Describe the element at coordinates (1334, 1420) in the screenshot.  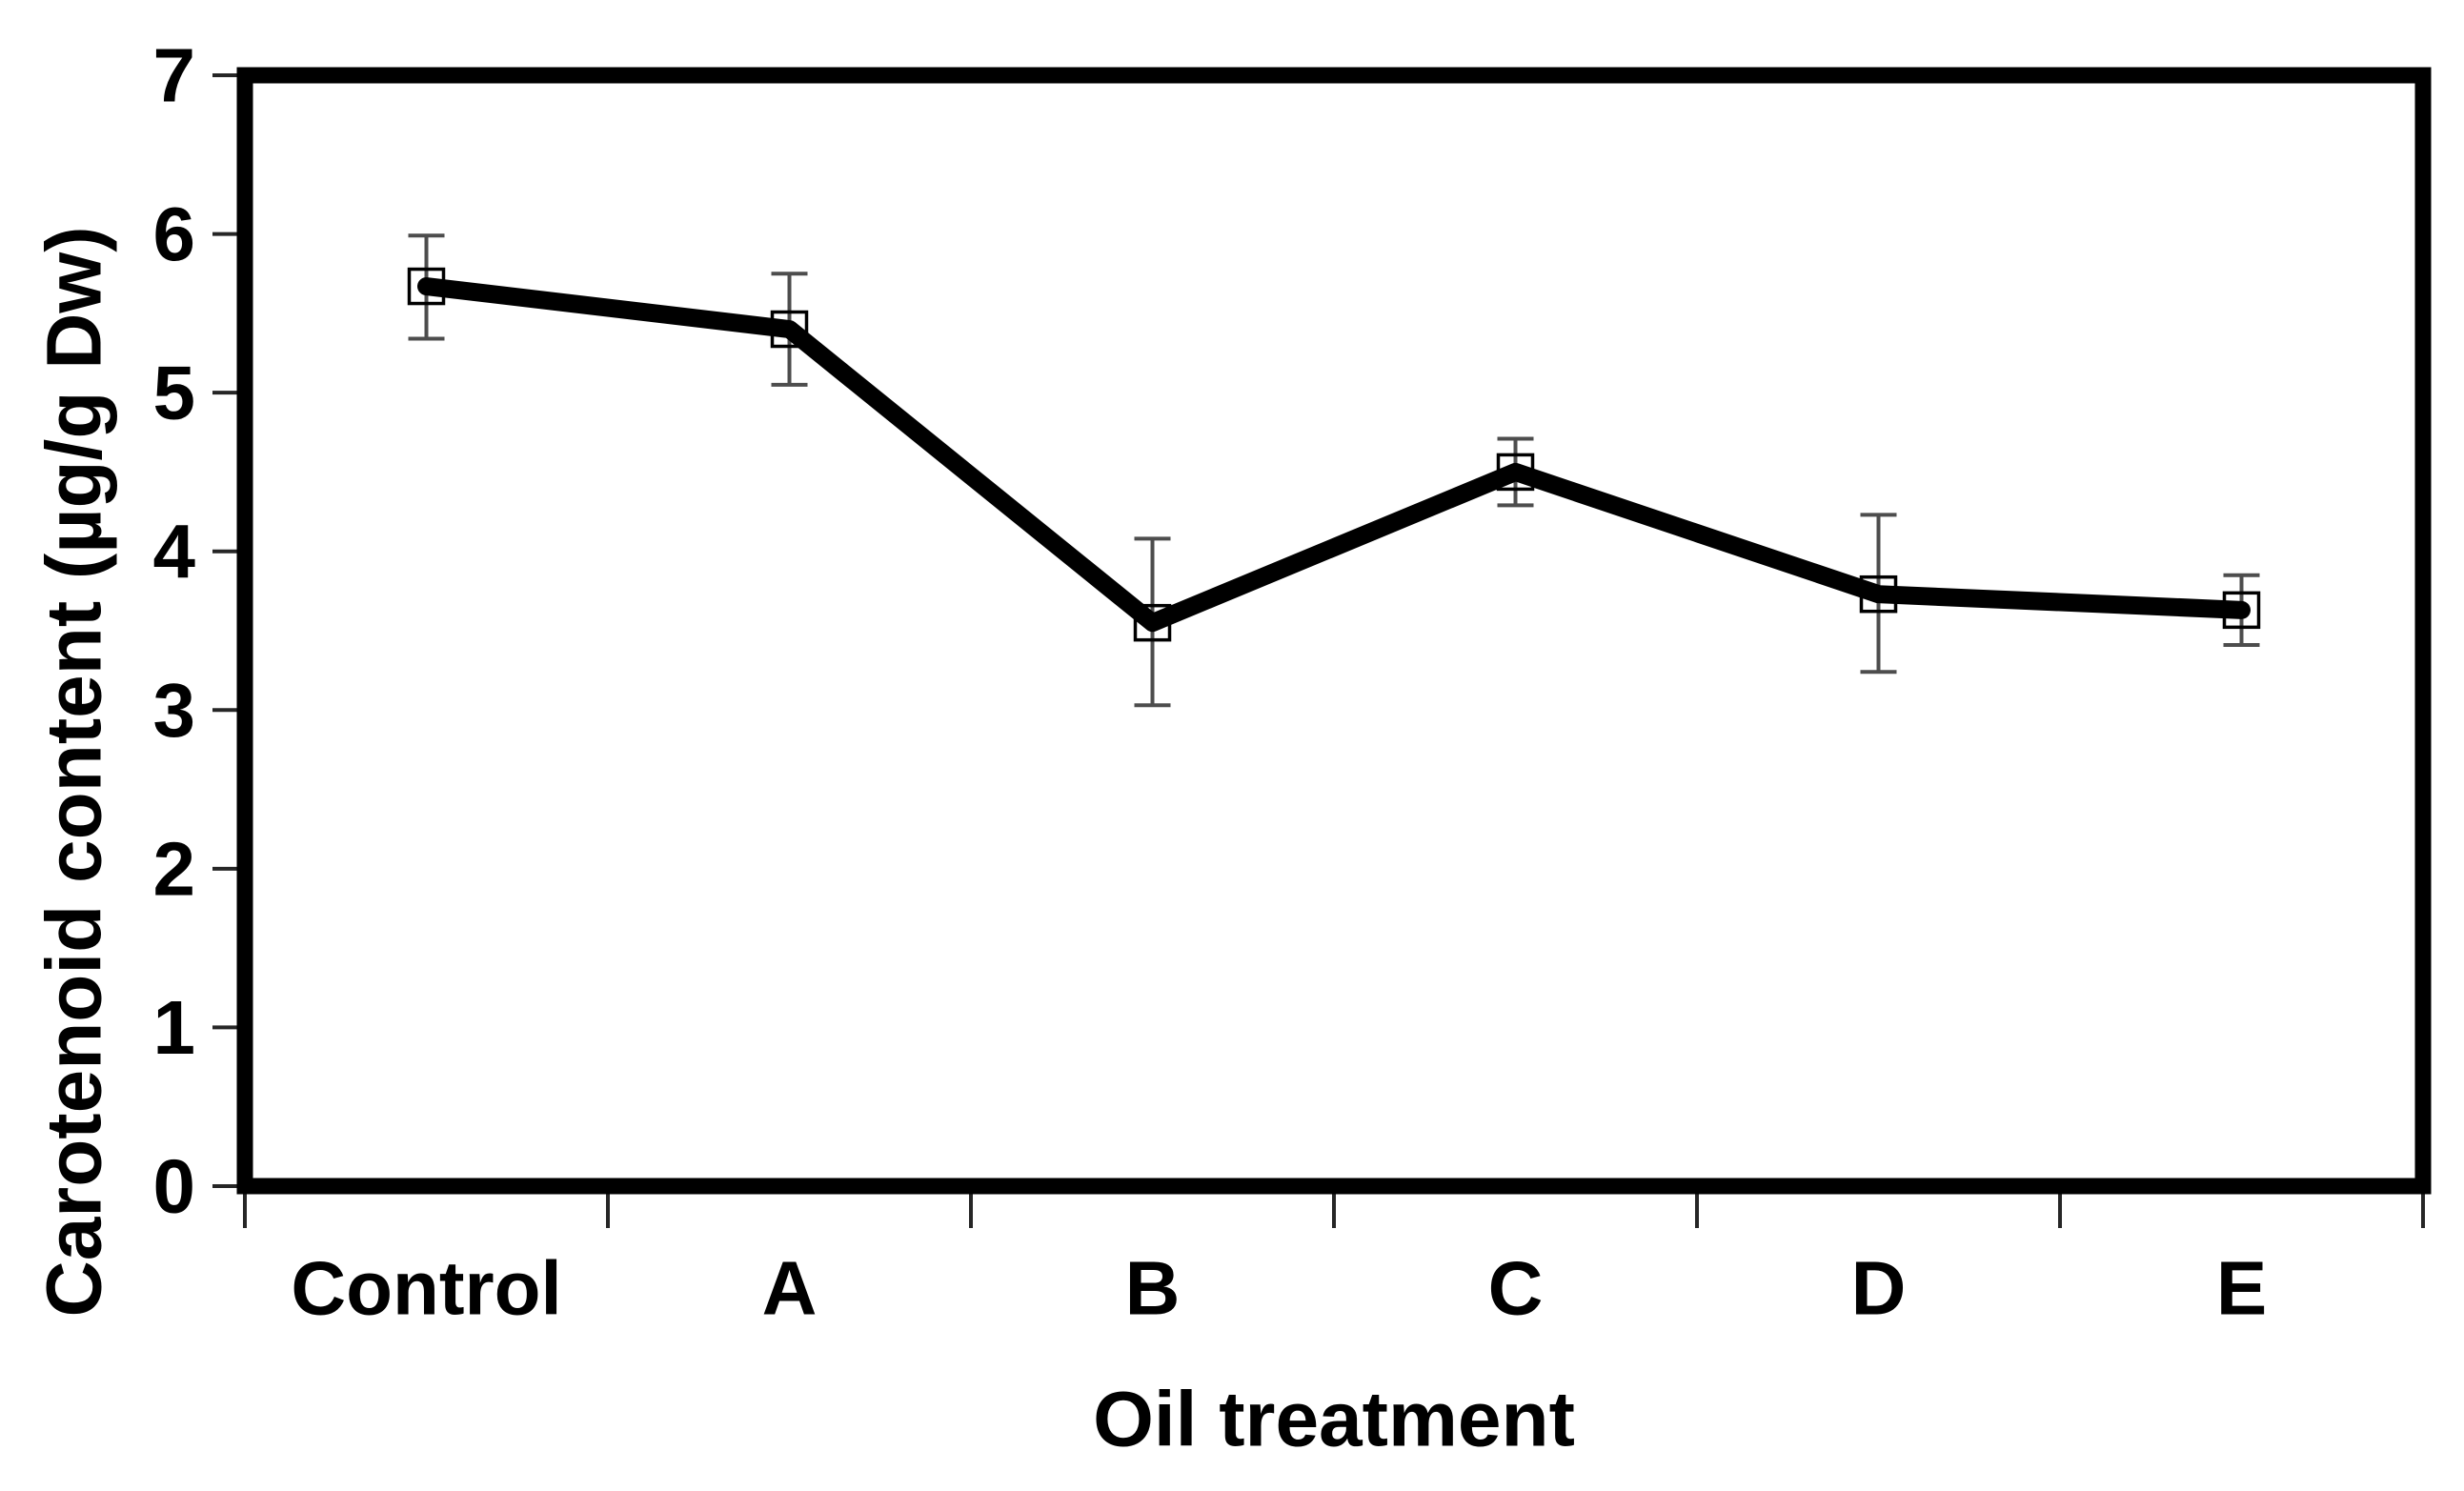
I see `x-axis-title: Oil treatment` at that location.